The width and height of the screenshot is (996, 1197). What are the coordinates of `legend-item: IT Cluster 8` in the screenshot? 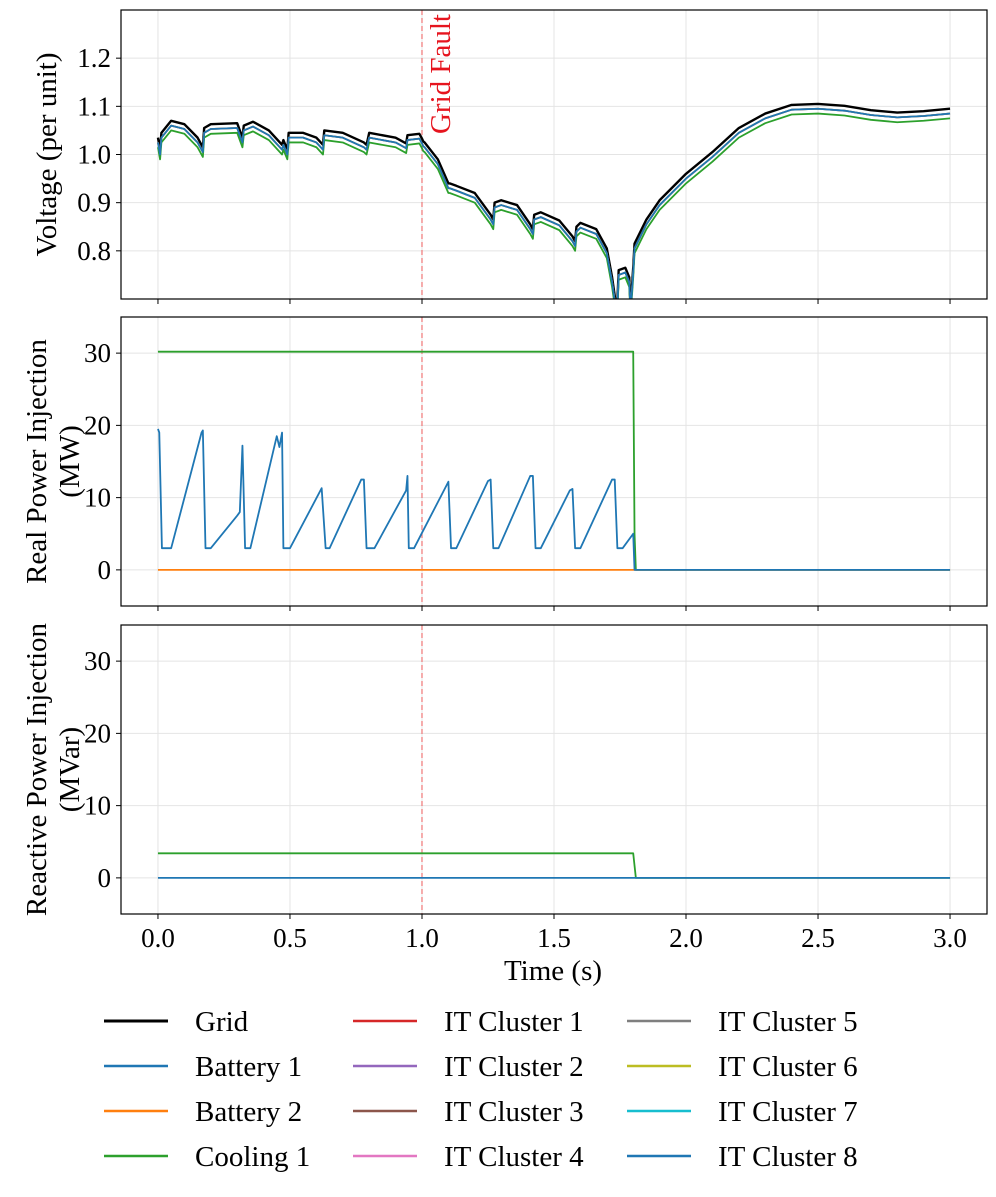 It's located at (742, 1157).